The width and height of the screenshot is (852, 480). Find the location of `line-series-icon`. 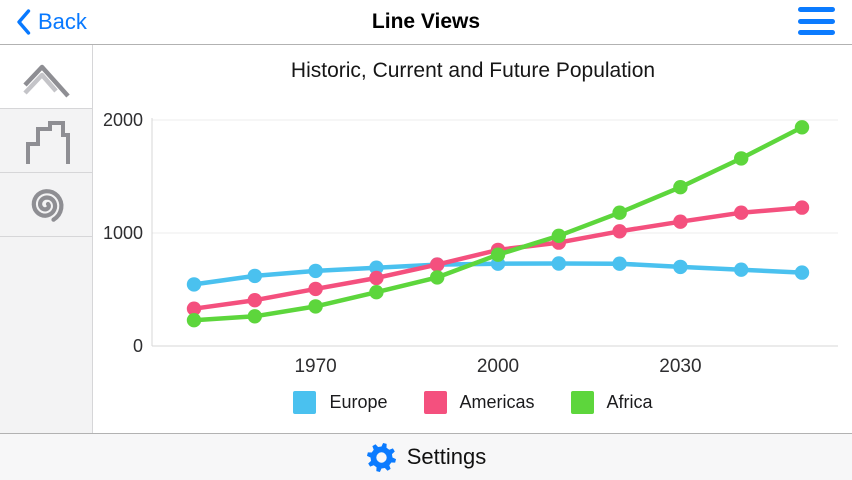

line-series-icon is located at coordinates (46, 81).